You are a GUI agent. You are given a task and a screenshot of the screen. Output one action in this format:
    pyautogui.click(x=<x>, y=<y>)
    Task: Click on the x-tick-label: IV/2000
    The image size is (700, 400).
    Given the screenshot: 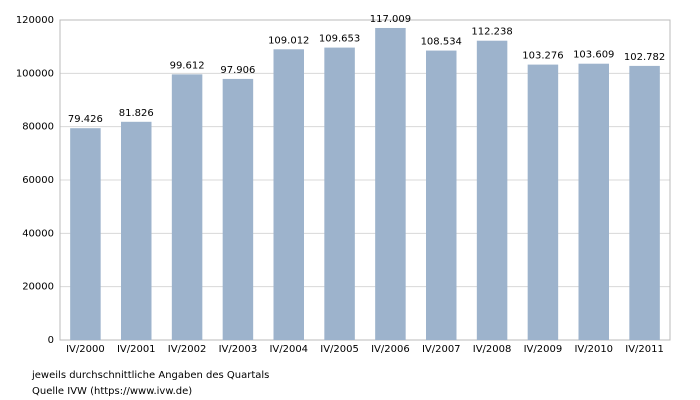 What is the action you would take?
    pyautogui.click(x=85, y=349)
    